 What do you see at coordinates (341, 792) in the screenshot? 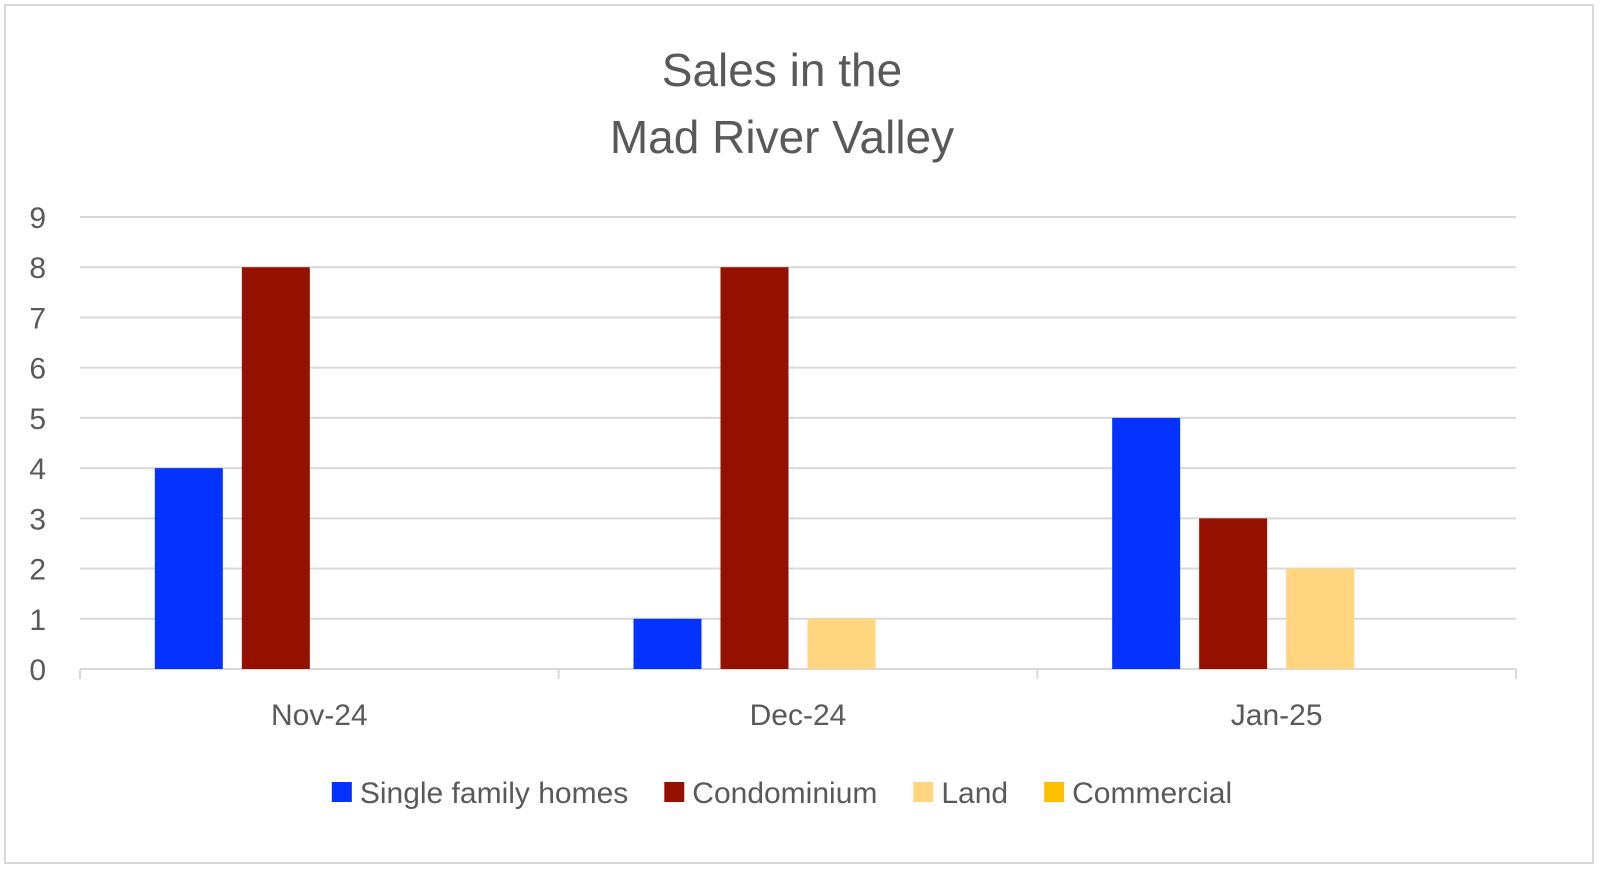
I see `legend-swatch-single-family-homes` at bounding box center [341, 792].